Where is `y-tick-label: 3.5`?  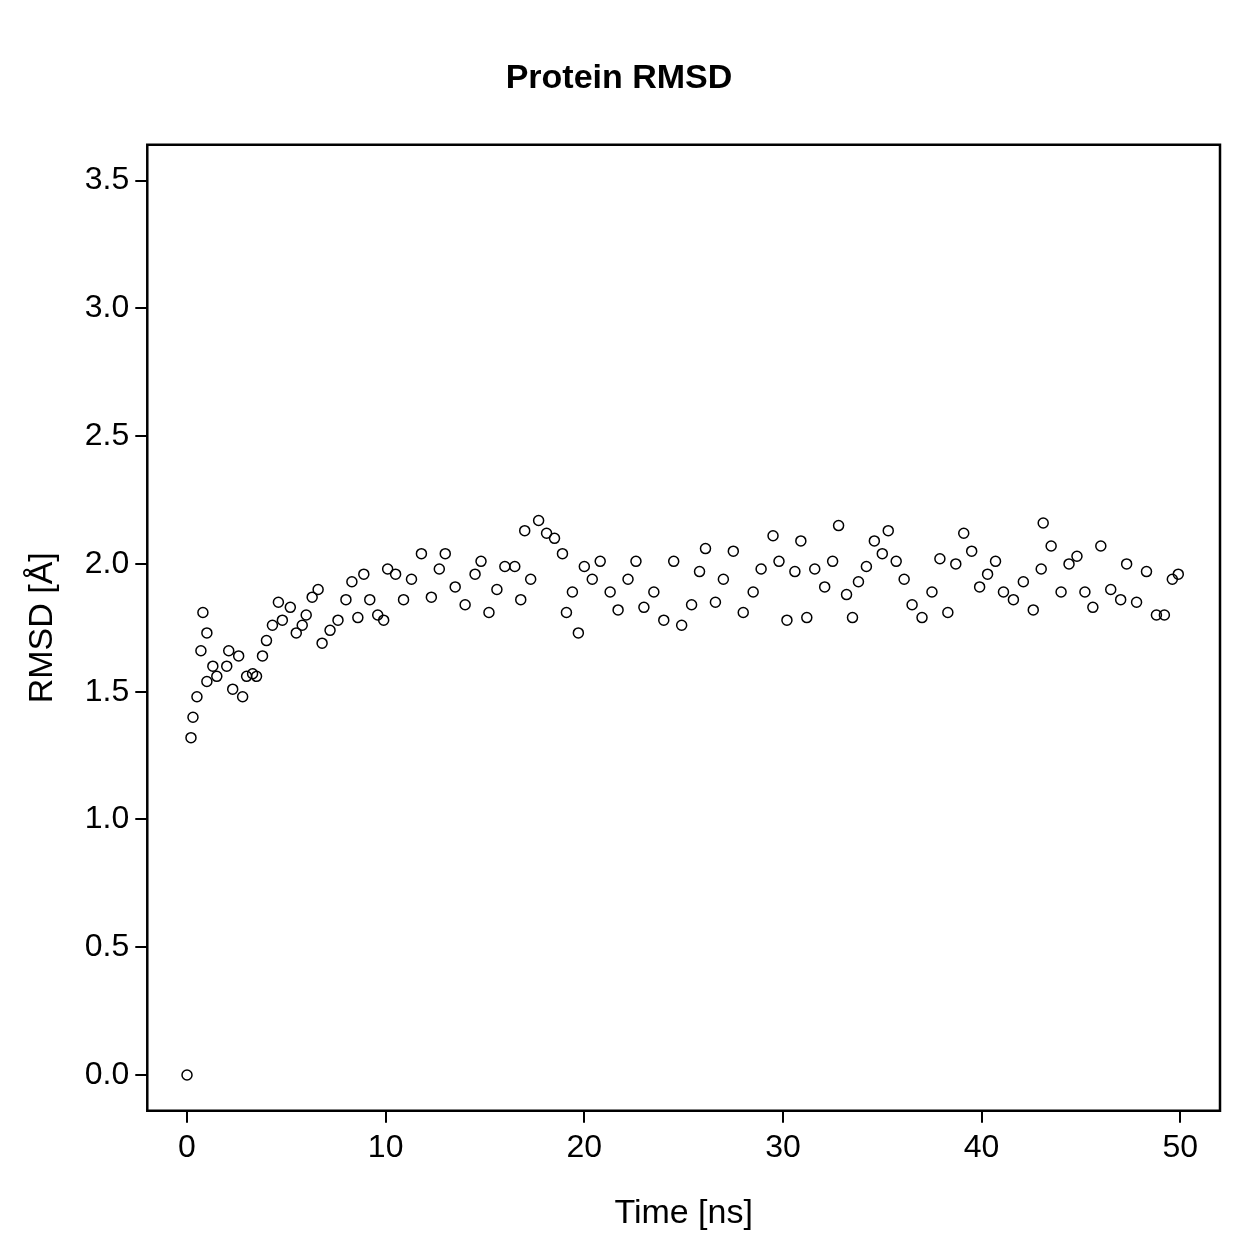
y-tick-label: 3.5 is located at coordinates (107, 178).